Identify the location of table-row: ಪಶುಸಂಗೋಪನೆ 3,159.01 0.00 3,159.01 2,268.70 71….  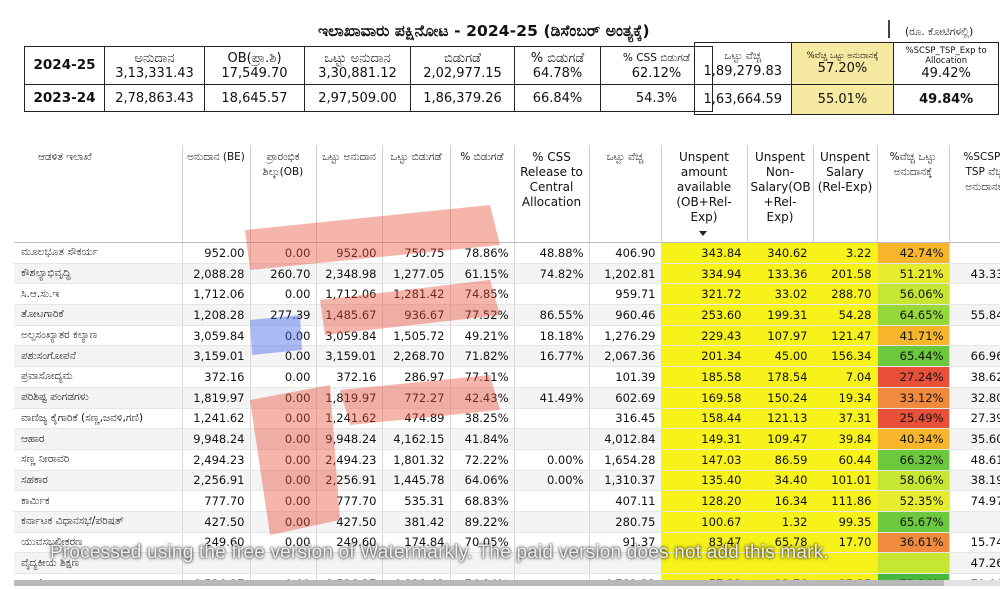
(507, 356).